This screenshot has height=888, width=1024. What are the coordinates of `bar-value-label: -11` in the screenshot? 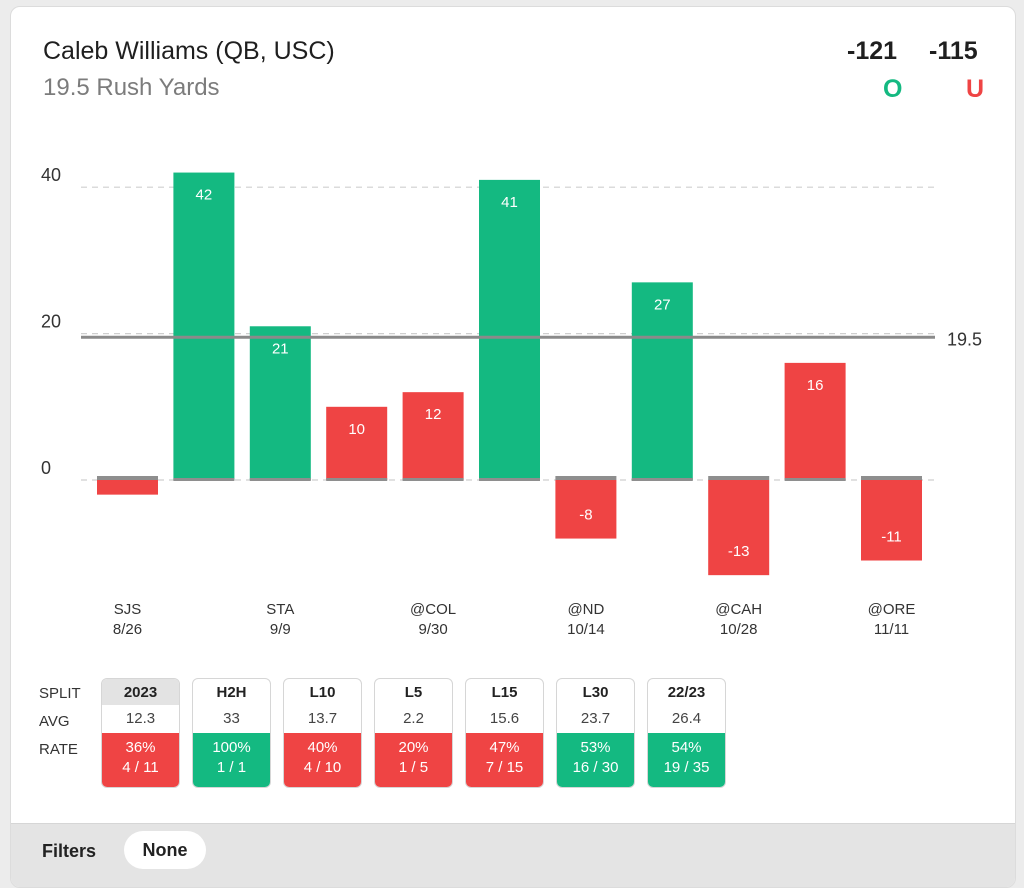 It's located at (891, 537).